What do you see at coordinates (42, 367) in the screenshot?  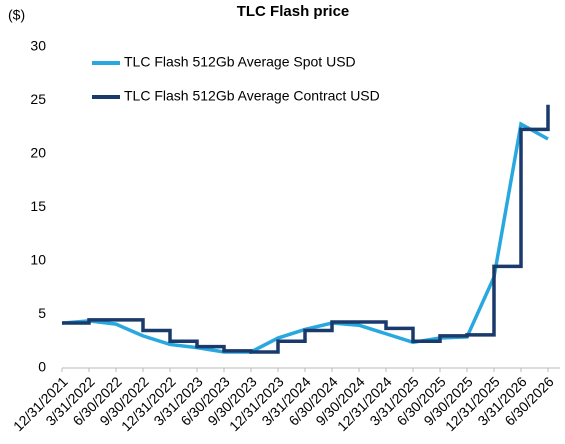 I see `y-tick-label: 0` at bounding box center [42, 367].